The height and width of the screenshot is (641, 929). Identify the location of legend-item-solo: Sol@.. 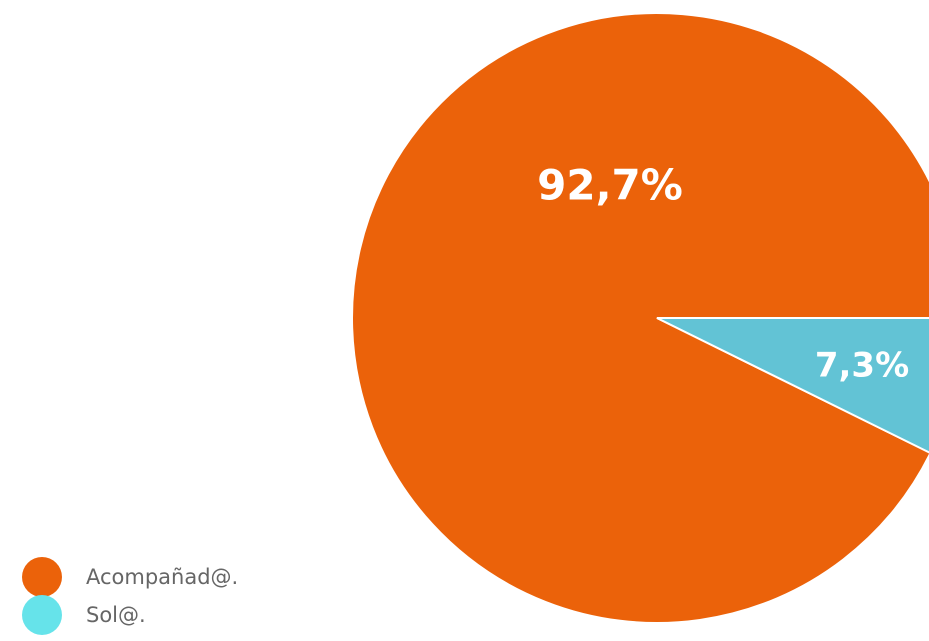
(130, 615).